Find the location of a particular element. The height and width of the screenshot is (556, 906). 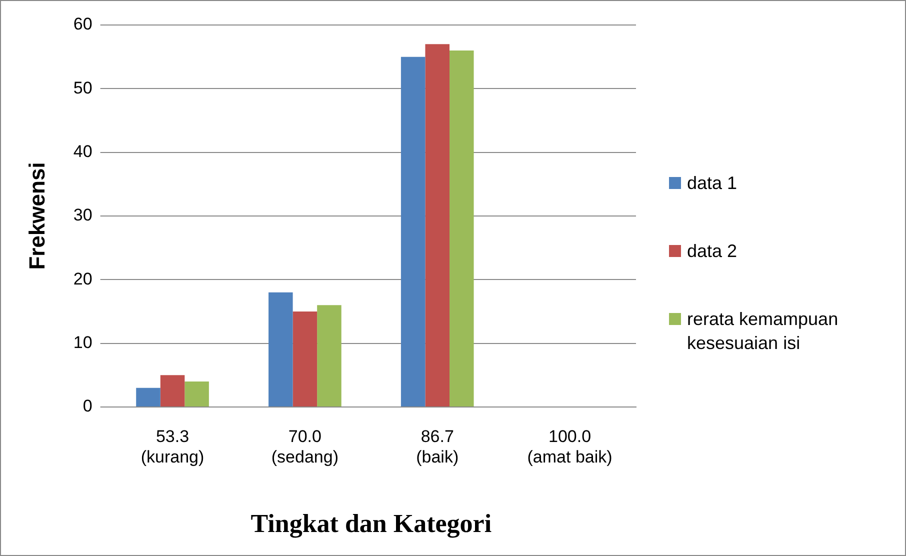

legend-label: data 2 is located at coordinates (712, 251).